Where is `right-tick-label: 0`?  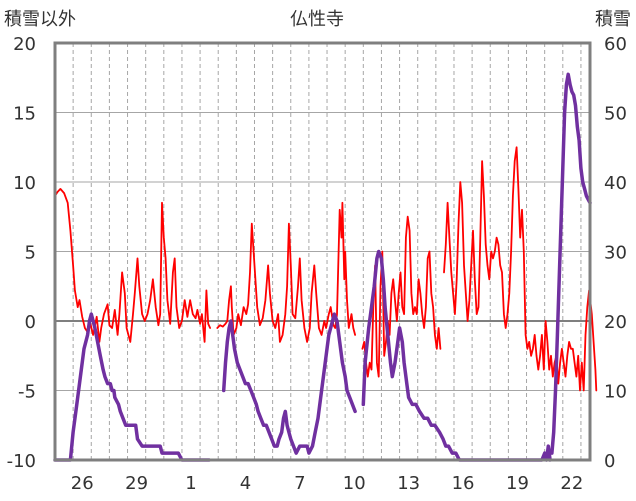
right-tick-label: 0 is located at coordinates (609, 461).